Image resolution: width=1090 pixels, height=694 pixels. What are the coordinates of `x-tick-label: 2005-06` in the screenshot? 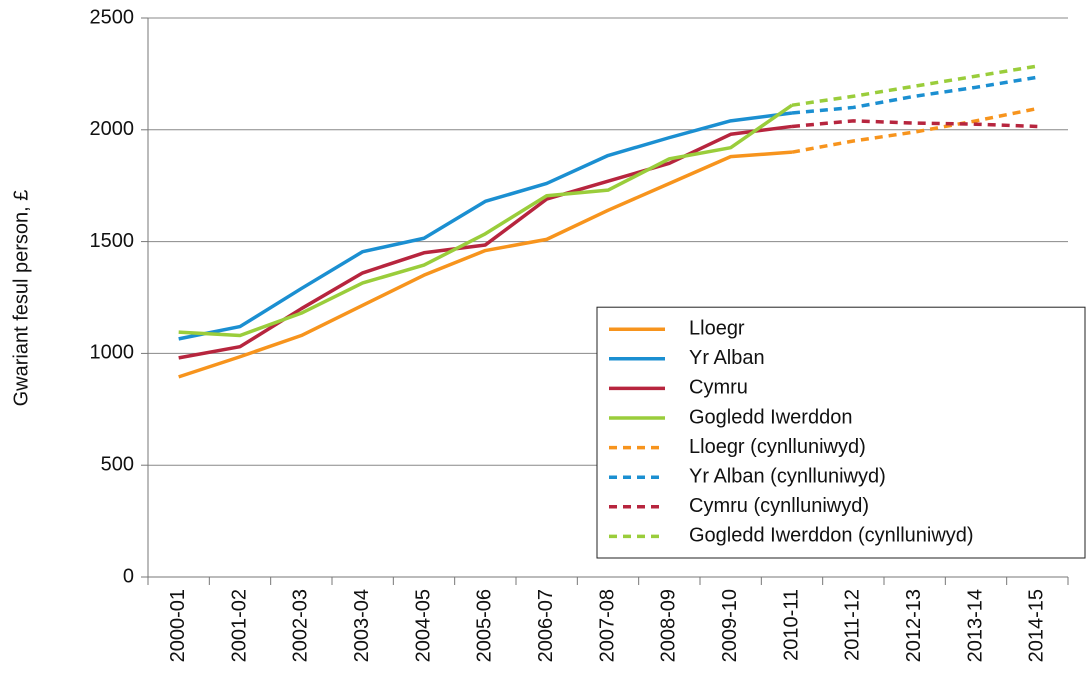 It's located at (485, 625).